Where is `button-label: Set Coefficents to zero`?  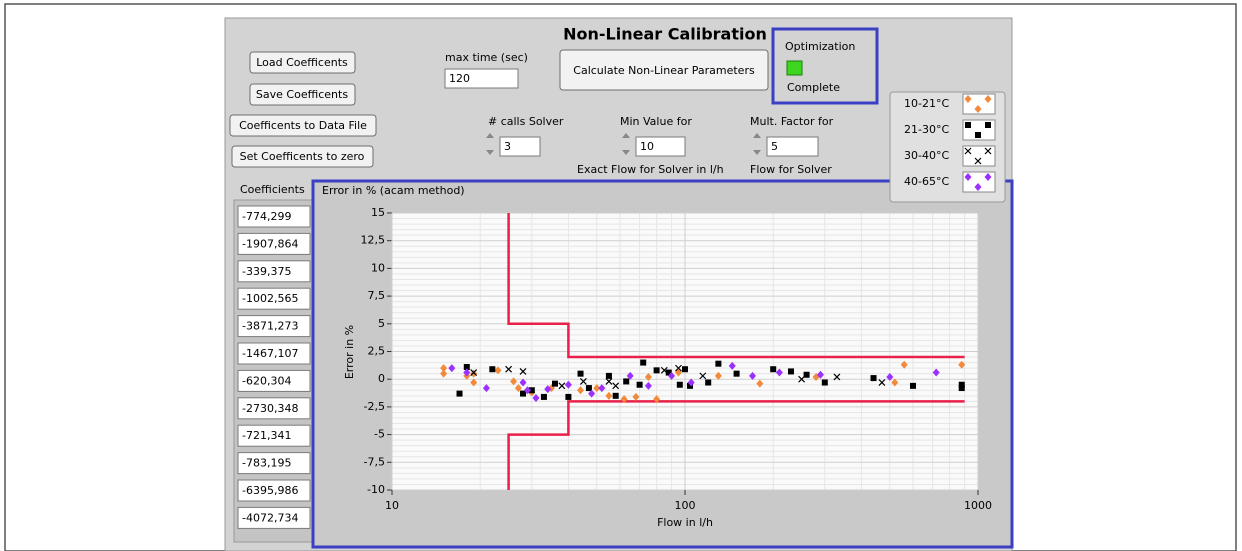
button-label: Set Coefficents to zero is located at coordinates (302, 156).